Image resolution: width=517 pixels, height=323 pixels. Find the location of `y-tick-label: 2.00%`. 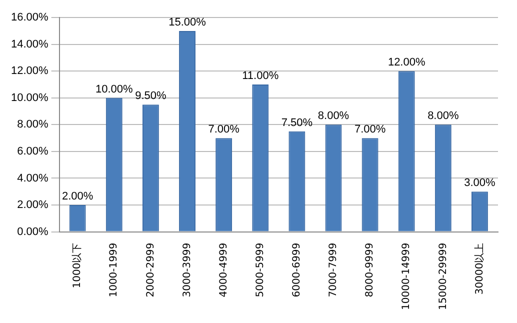

y-tick-label: 2.00% is located at coordinates (33, 205).